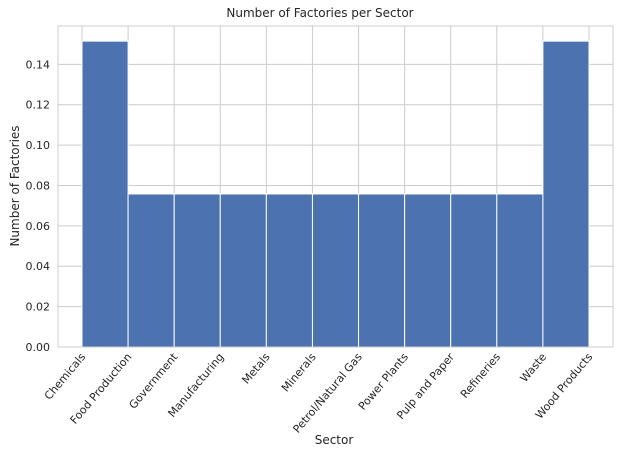 The width and height of the screenshot is (631, 454). I want to click on y-tick-label: 0.00, so click(38, 347).